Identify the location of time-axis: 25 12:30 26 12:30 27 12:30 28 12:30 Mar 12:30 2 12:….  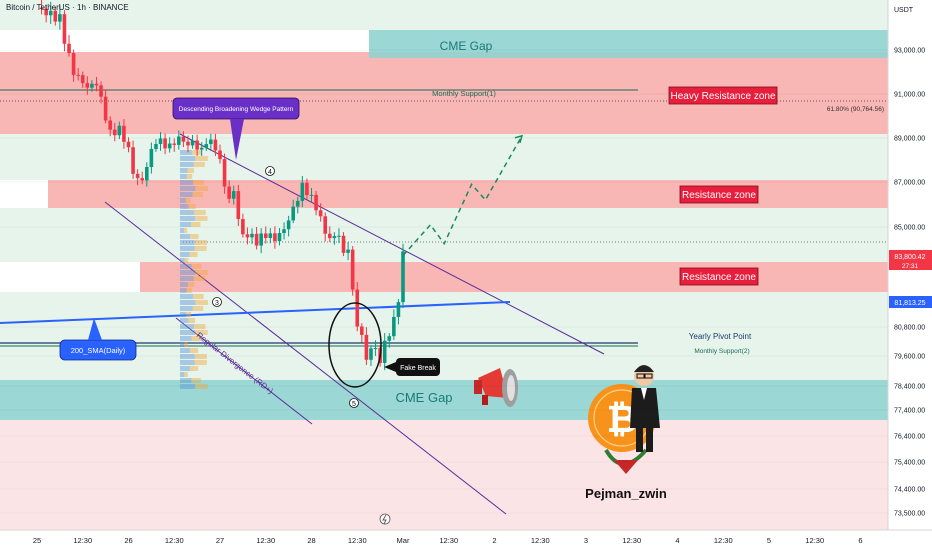
(466, 539).